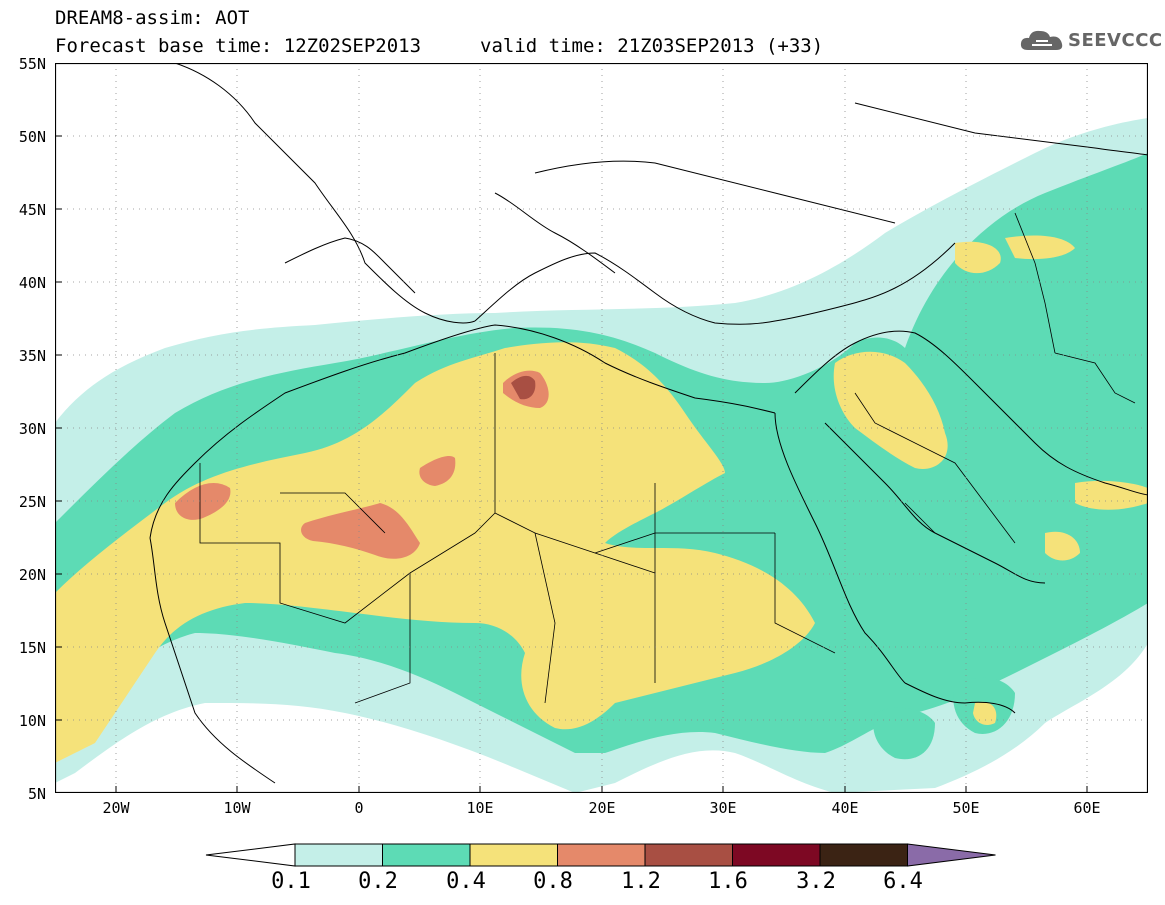  I want to click on lat-label: 10N, so click(32, 721).